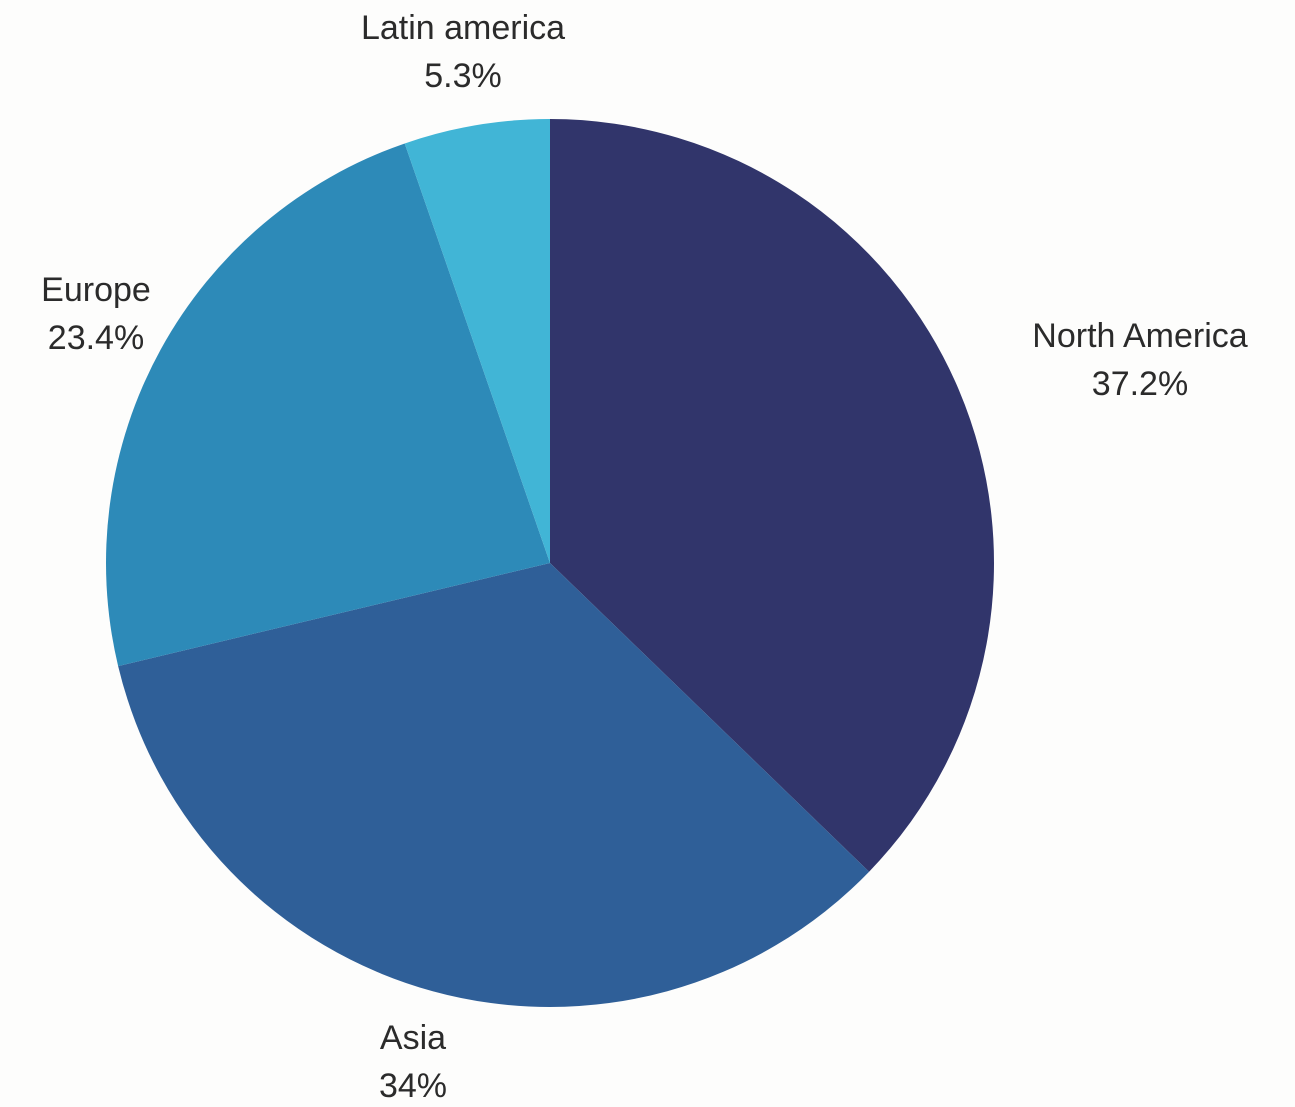  Describe the element at coordinates (96, 338) in the screenshot. I see `slice-value-europe: 23.4%` at that location.